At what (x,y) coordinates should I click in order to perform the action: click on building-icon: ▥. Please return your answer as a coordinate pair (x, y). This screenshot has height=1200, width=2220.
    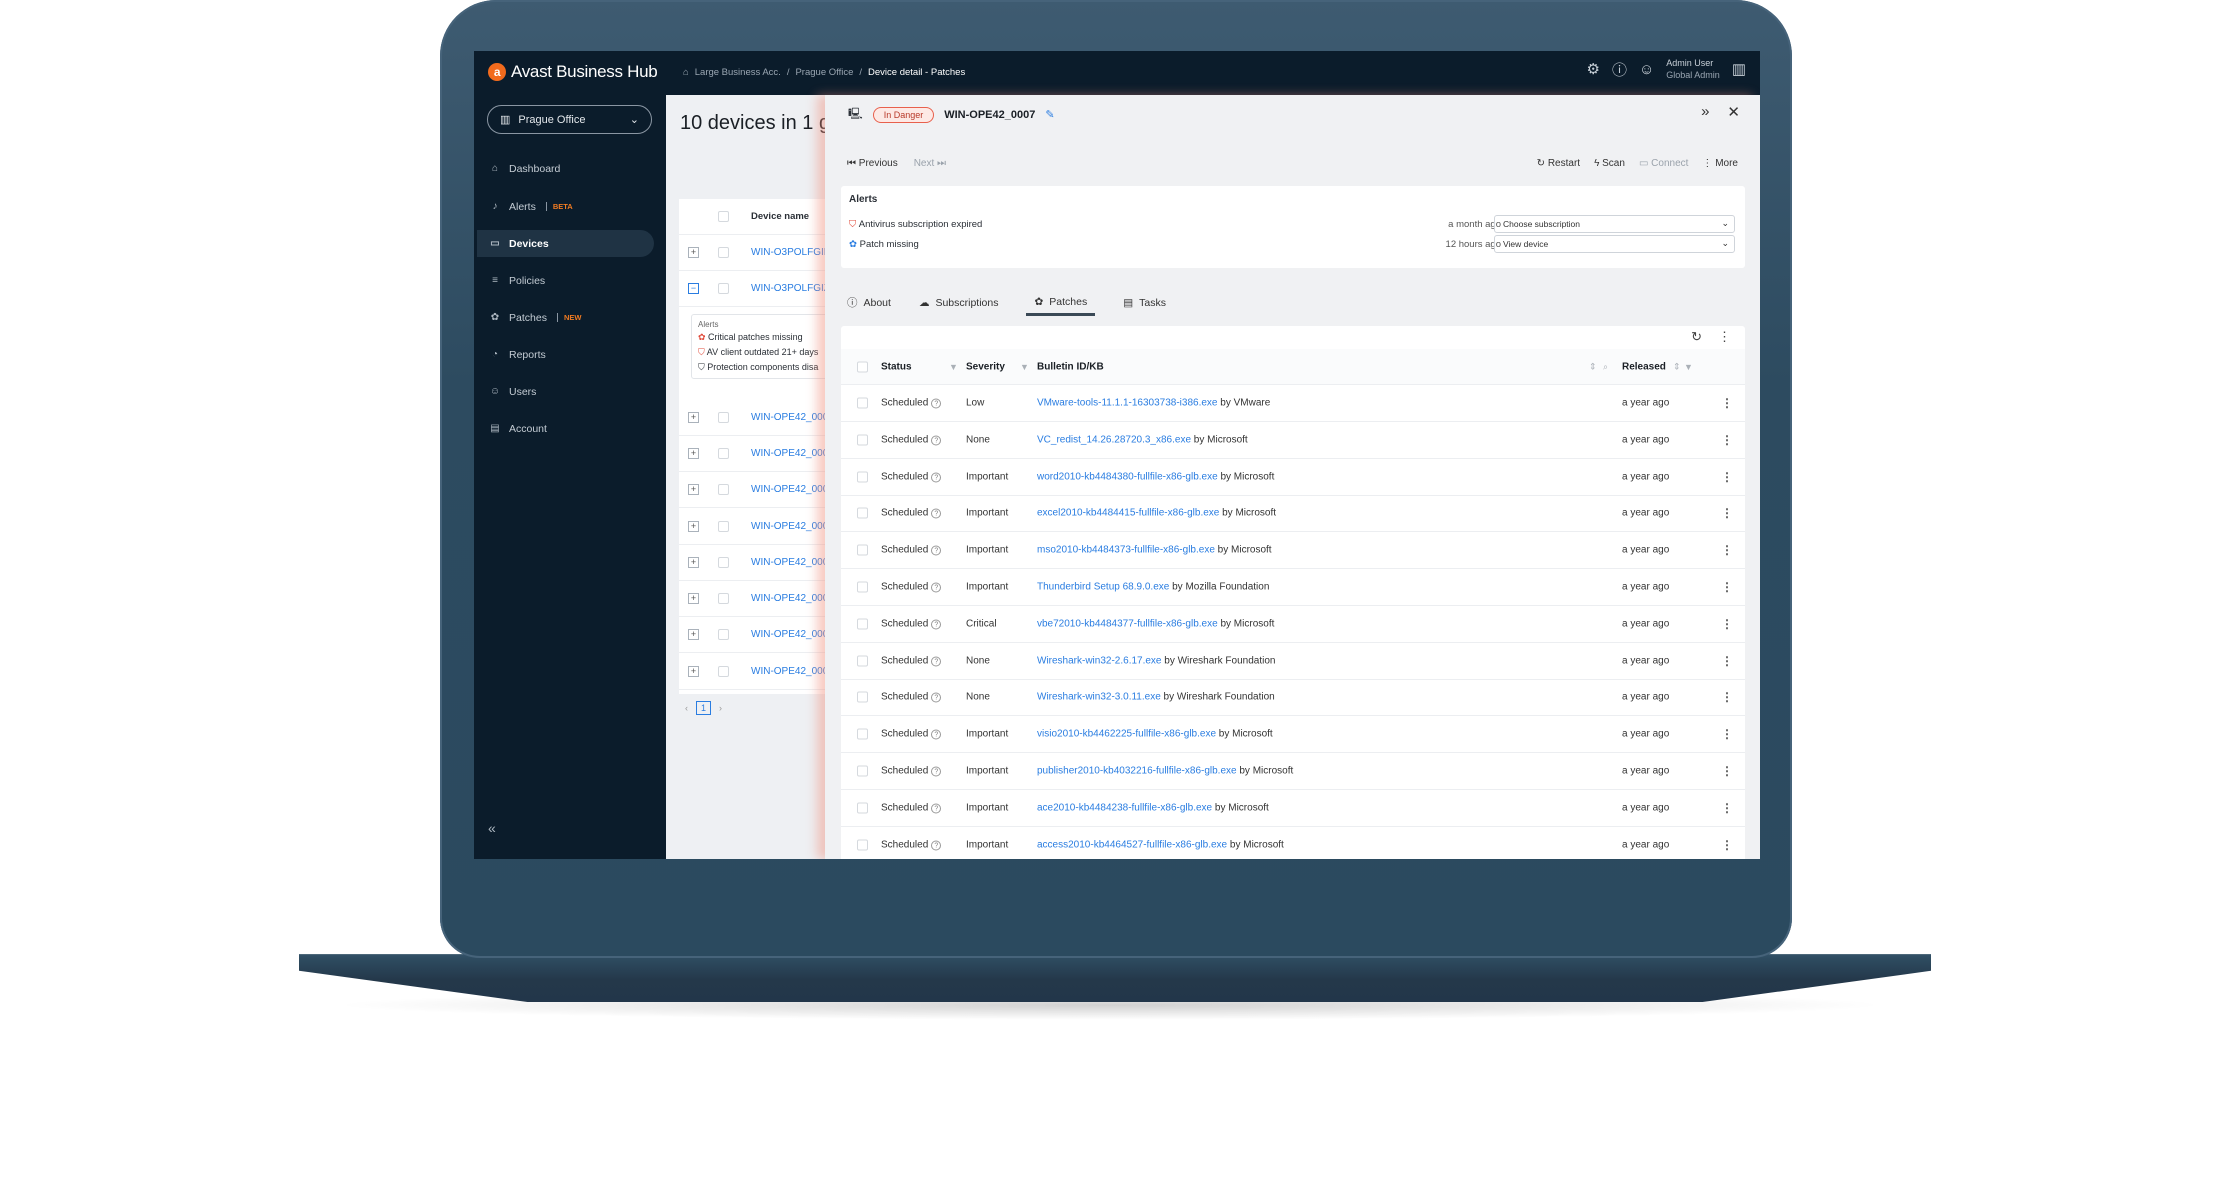
    Looking at the image, I should click on (1738, 69).